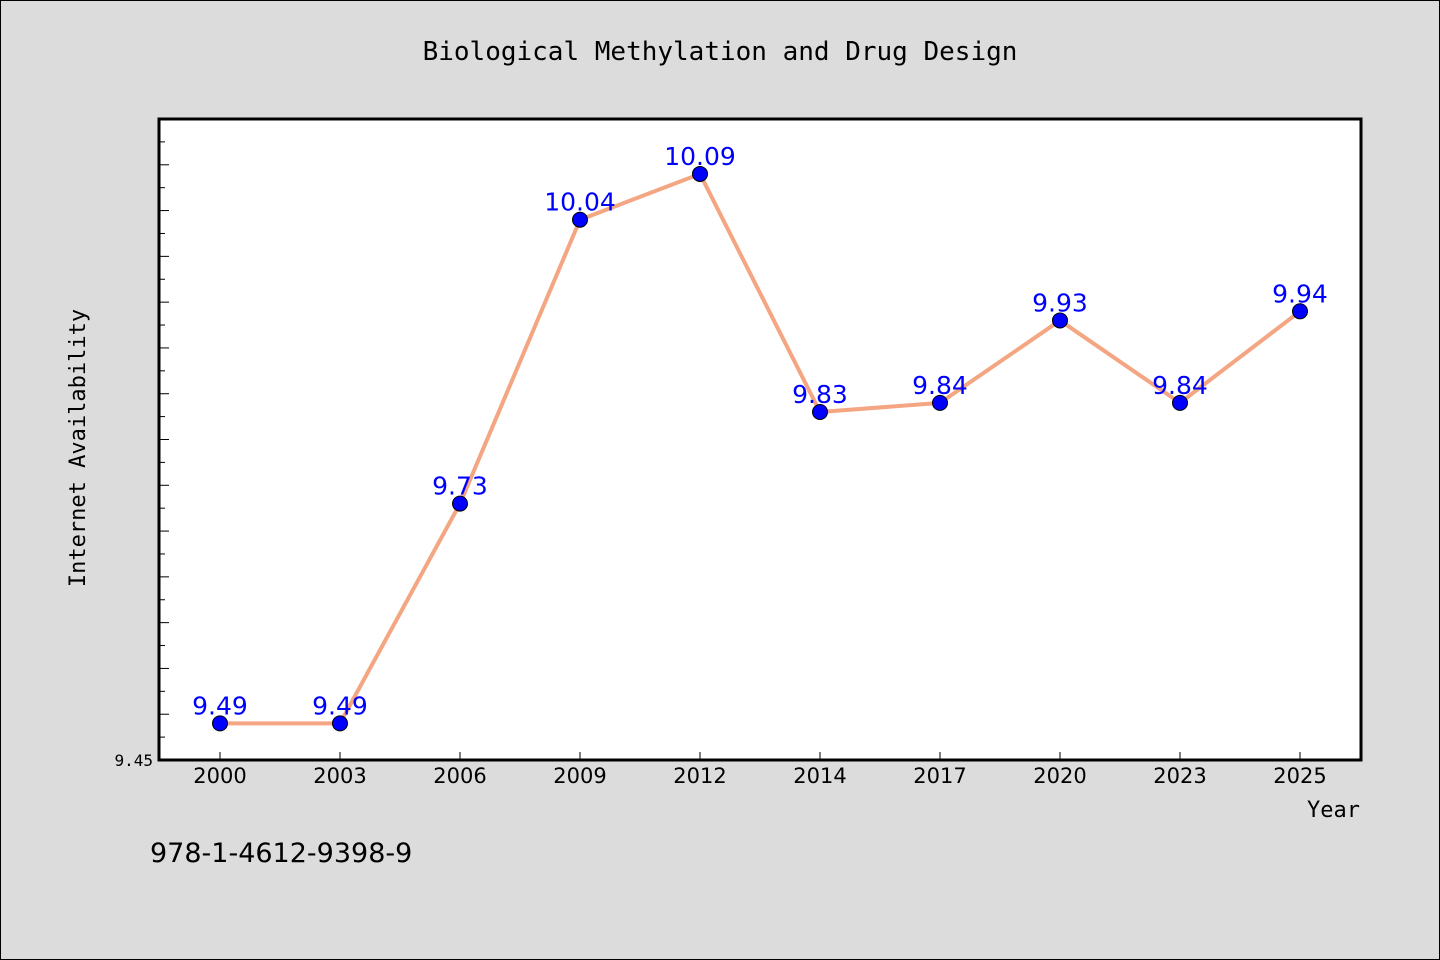 Image resolution: width=1440 pixels, height=960 pixels. What do you see at coordinates (820, 394) in the screenshot?
I see `data-label: 9.83` at bounding box center [820, 394].